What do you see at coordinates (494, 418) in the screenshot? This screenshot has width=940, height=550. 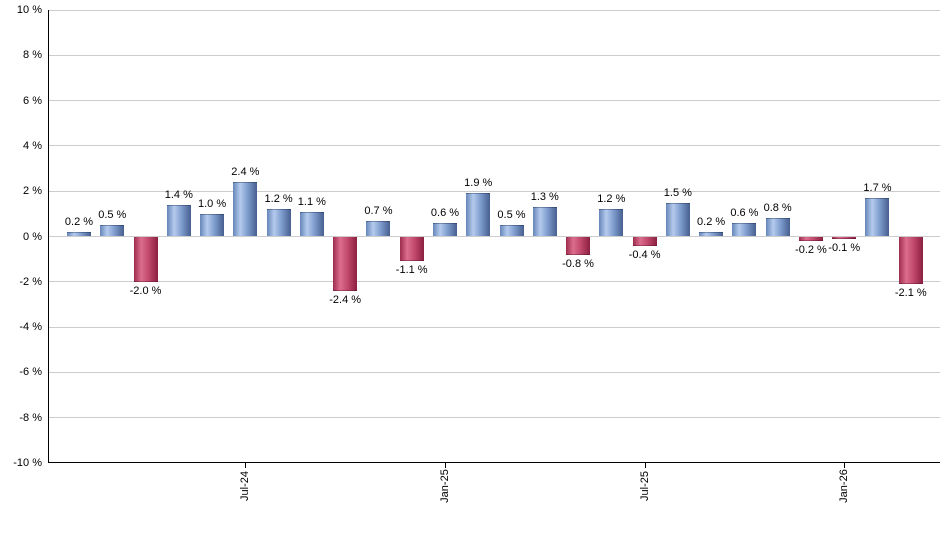 I see `gridline--8pct` at bounding box center [494, 418].